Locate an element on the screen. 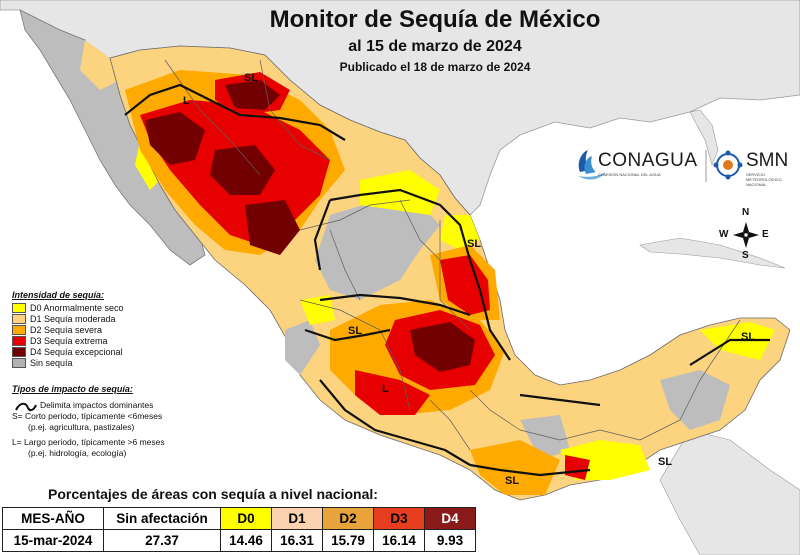 The width and height of the screenshot is (800, 555). impact-line-sample is located at coordinates (26, 407).